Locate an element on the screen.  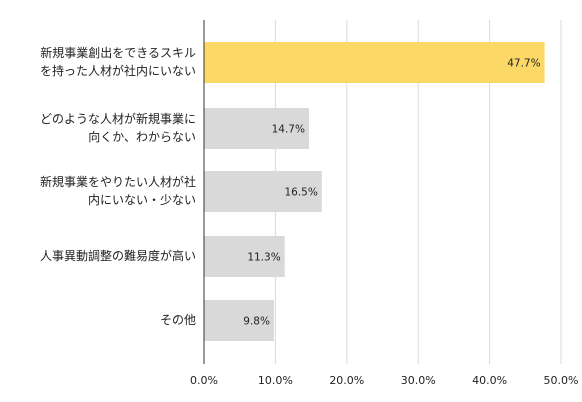
x-tick-label: 30.0% is located at coordinates (418, 380).